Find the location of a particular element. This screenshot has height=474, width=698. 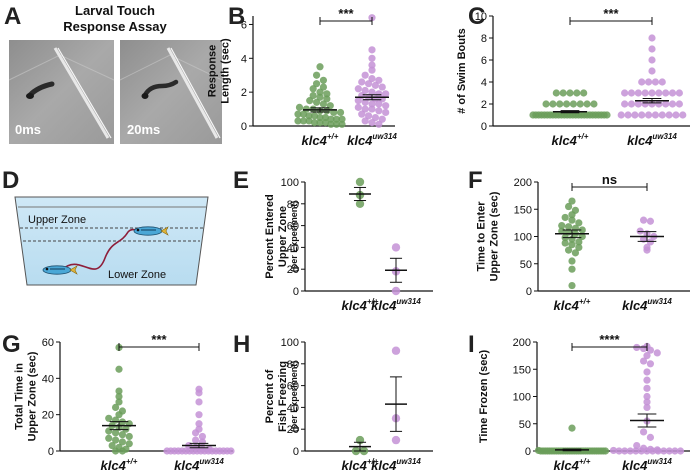

y-tick-label: 4 is located at coordinates (244, 59).